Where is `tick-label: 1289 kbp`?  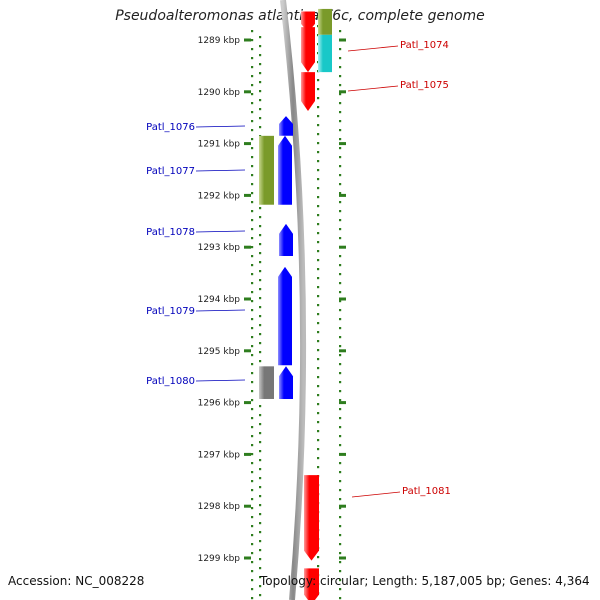 tick-label: 1289 kbp is located at coordinates (219, 41).